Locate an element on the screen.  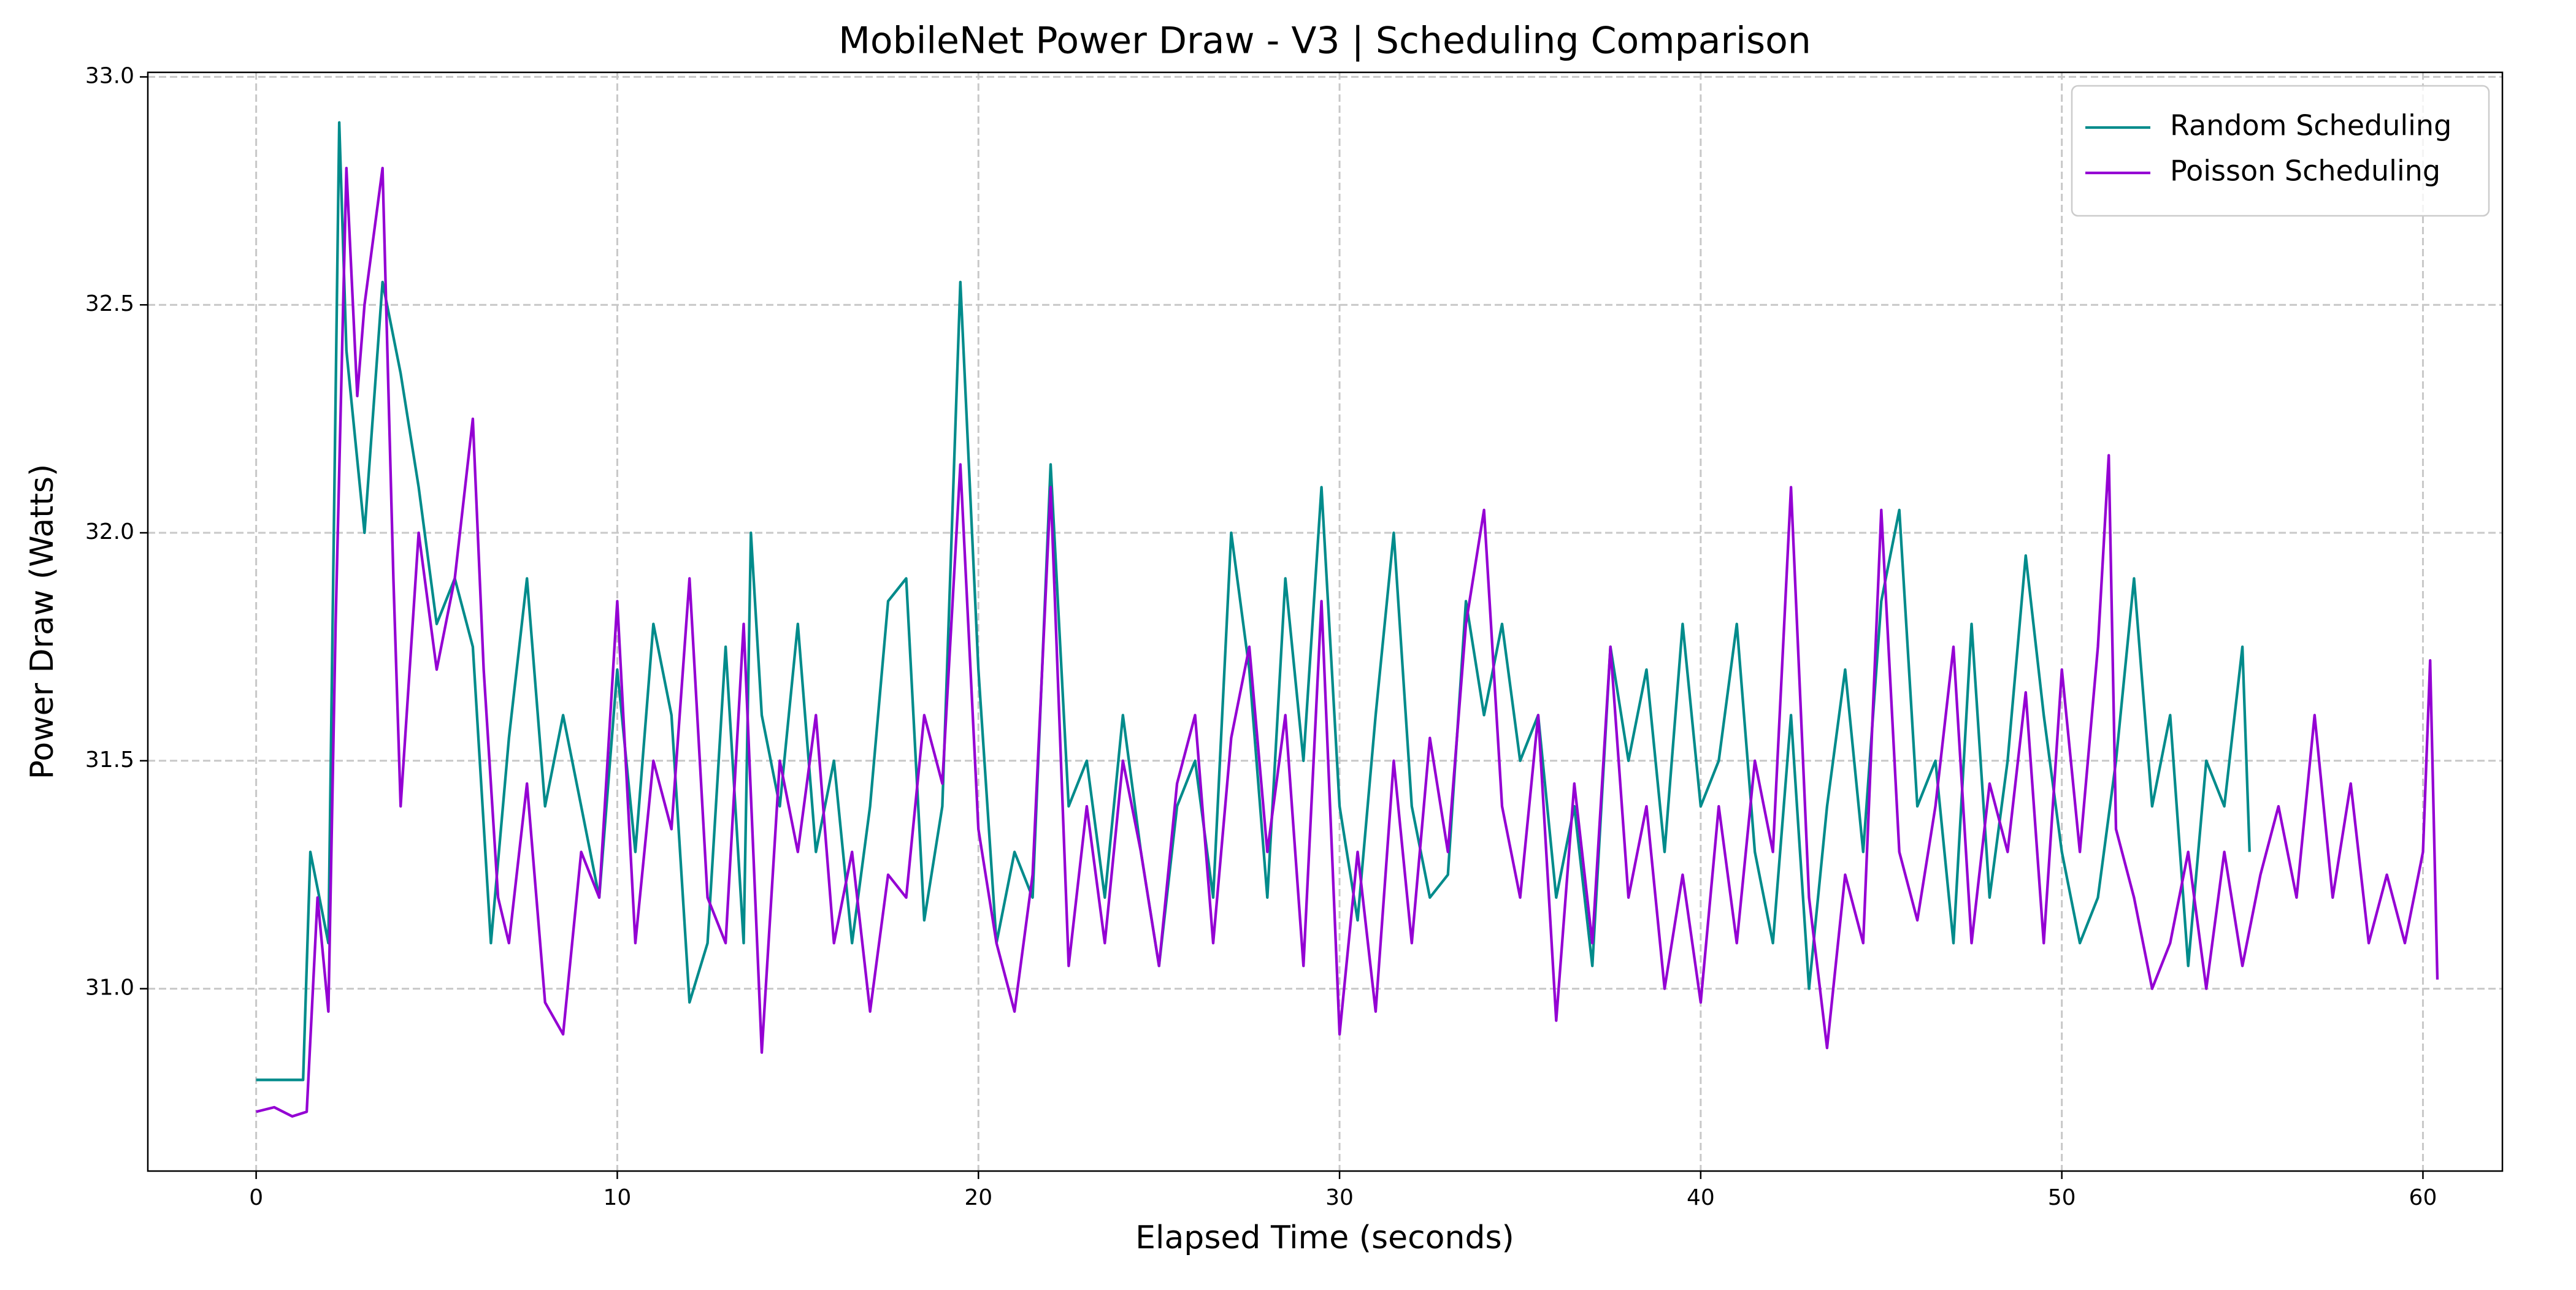
y-tick-label: 32.0 is located at coordinates (109, 531).